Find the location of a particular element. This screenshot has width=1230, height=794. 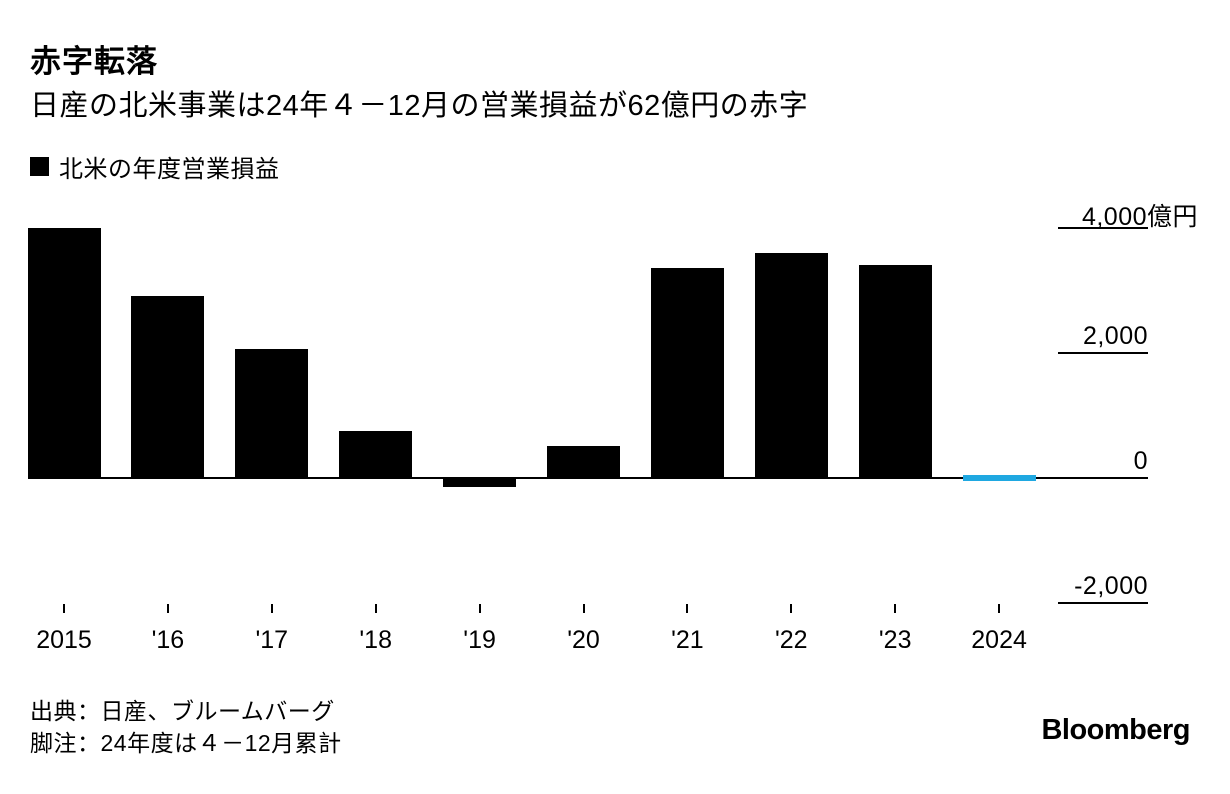

y-label-2000: 2,000 is located at coordinates (1115, 335).